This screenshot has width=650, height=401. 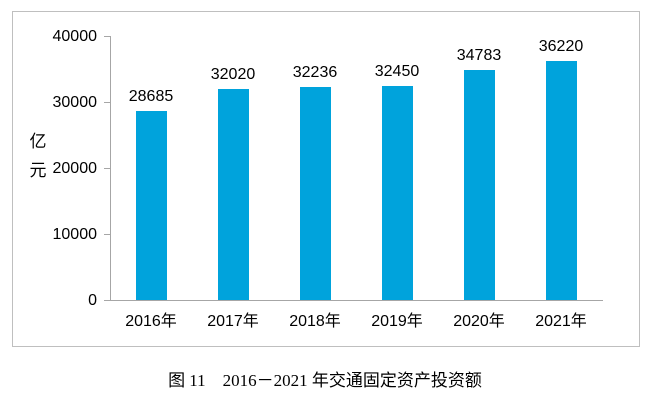 I want to click on bar-value-label: 32236, so click(x=315, y=72).